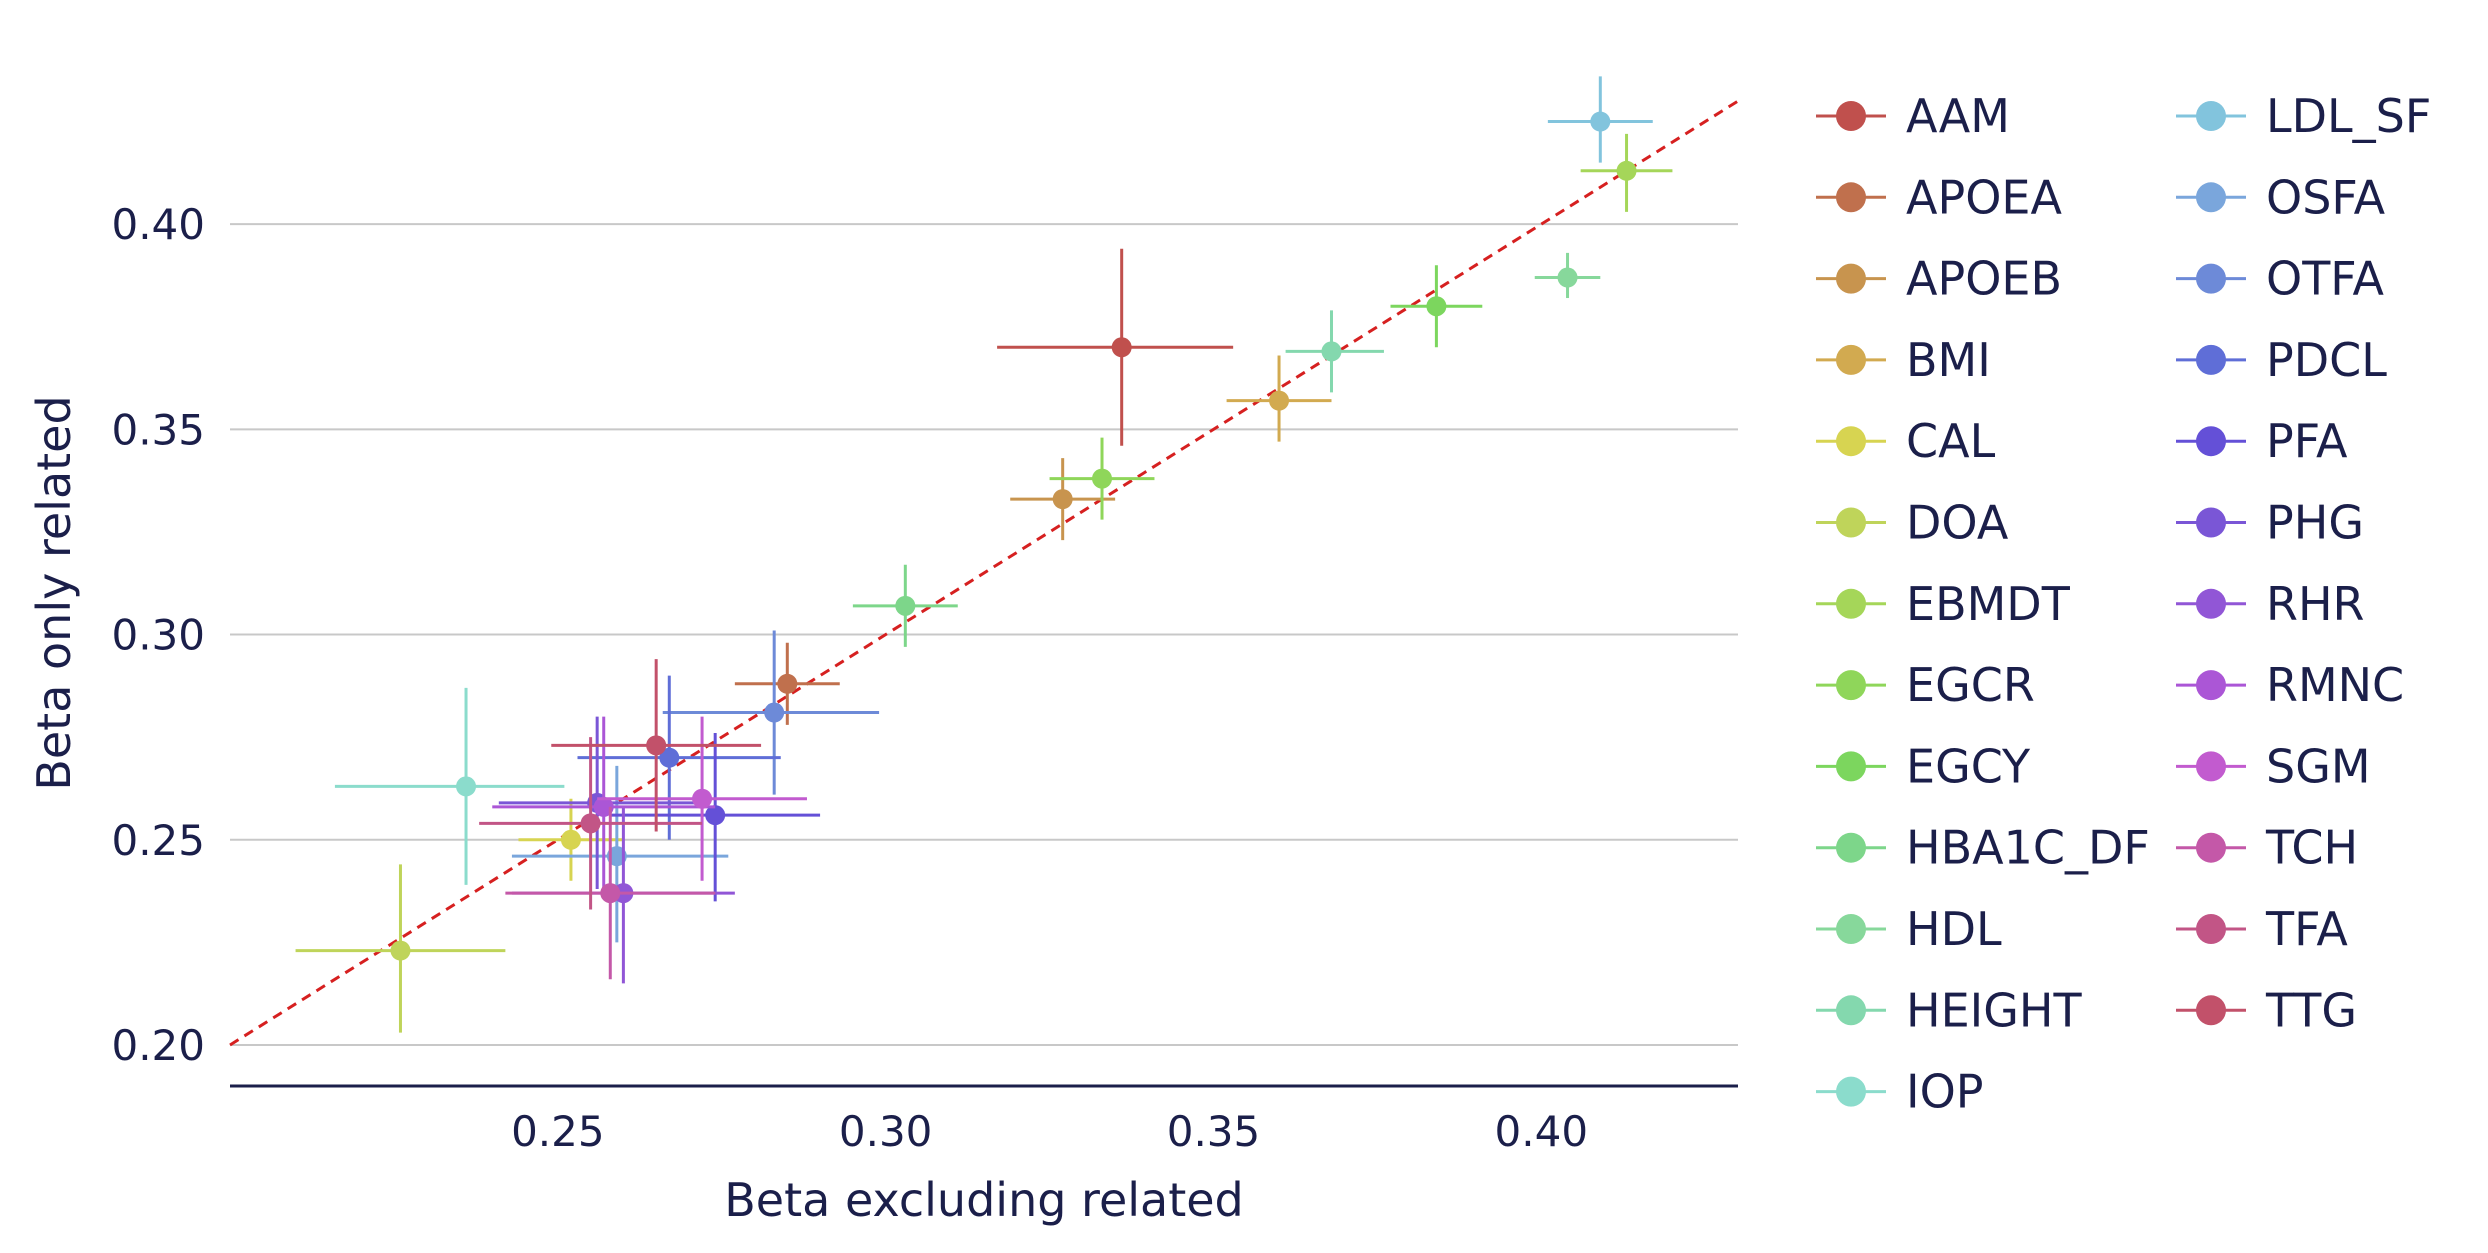 The height and width of the screenshot is (1253, 2488). What do you see at coordinates (1988, 604) in the screenshot?
I see `legend-label: EBMDT` at bounding box center [1988, 604].